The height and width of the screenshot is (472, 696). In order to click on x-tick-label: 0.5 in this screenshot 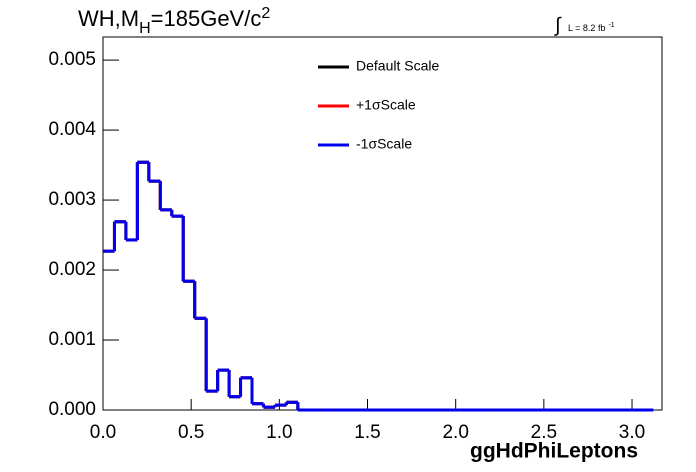, I will do `click(191, 432)`.